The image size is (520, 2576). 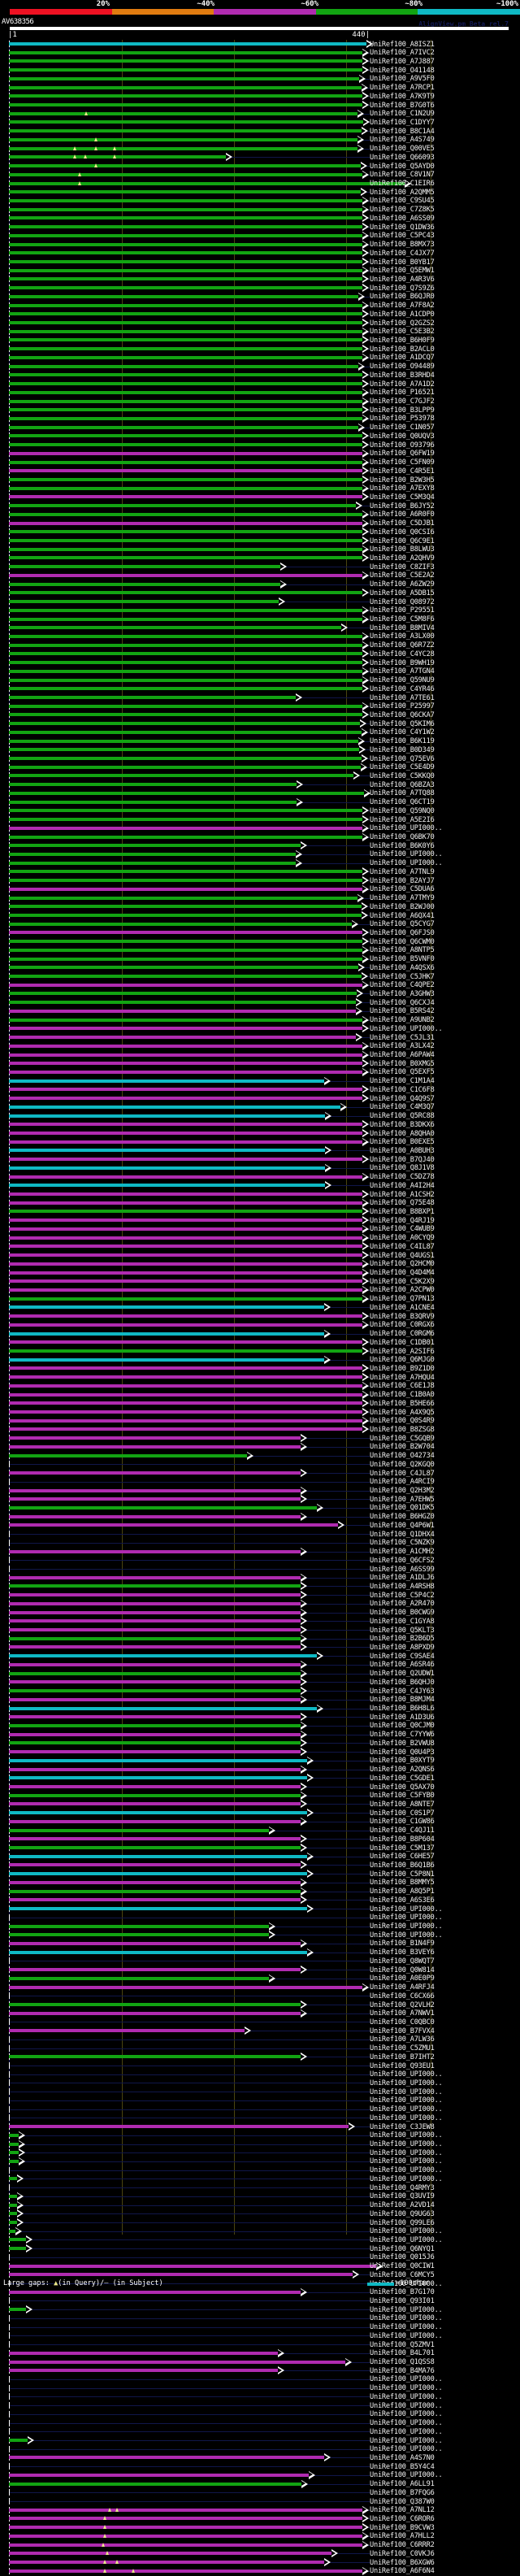 What do you see at coordinates (260, 706) in the screenshot?
I see `hit-row: UniRef100_P25997` at bounding box center [260, 706].